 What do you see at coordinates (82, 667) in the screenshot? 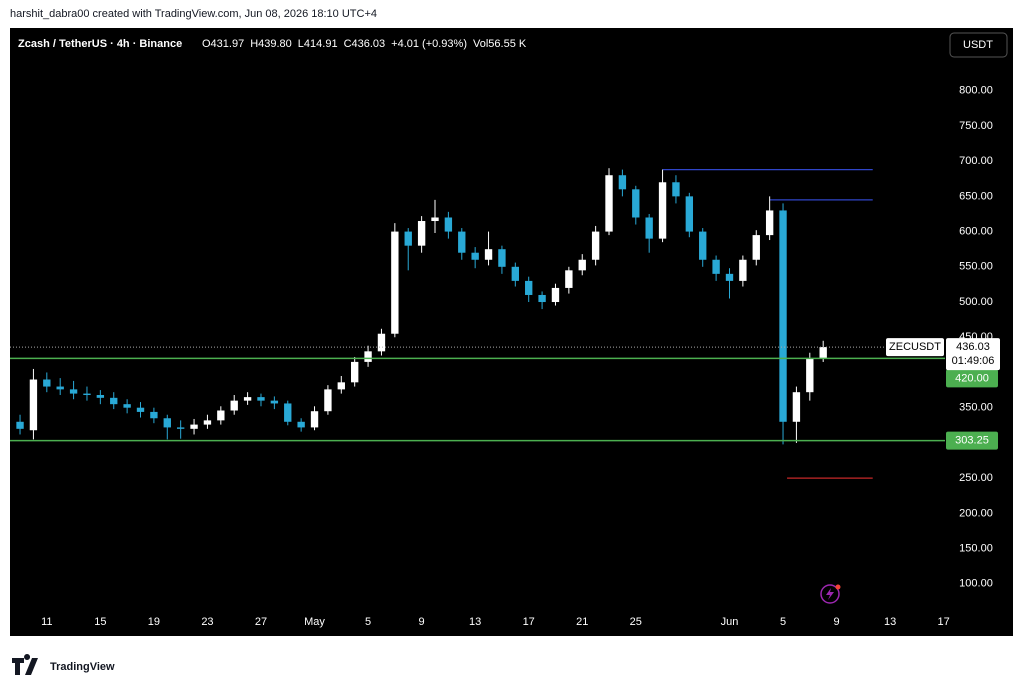
I see `brand: TradingView` at bounding box center [82, 667].